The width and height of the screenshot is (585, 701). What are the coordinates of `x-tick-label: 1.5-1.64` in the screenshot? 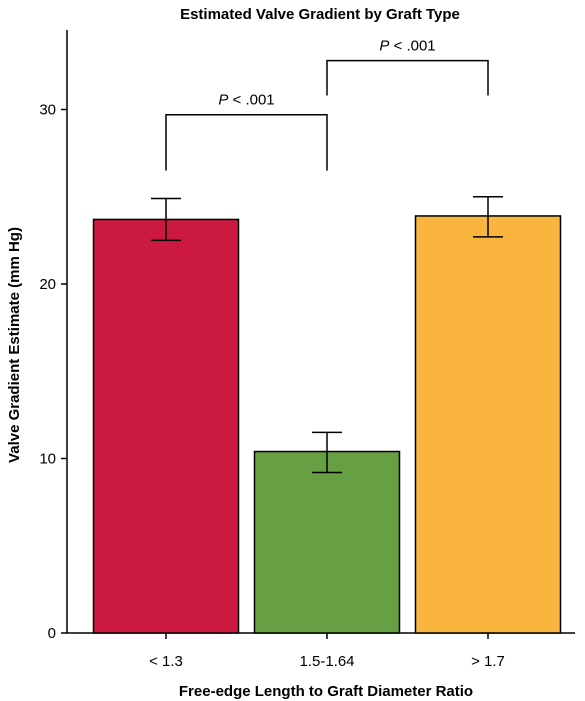 It's located at (326, 661).